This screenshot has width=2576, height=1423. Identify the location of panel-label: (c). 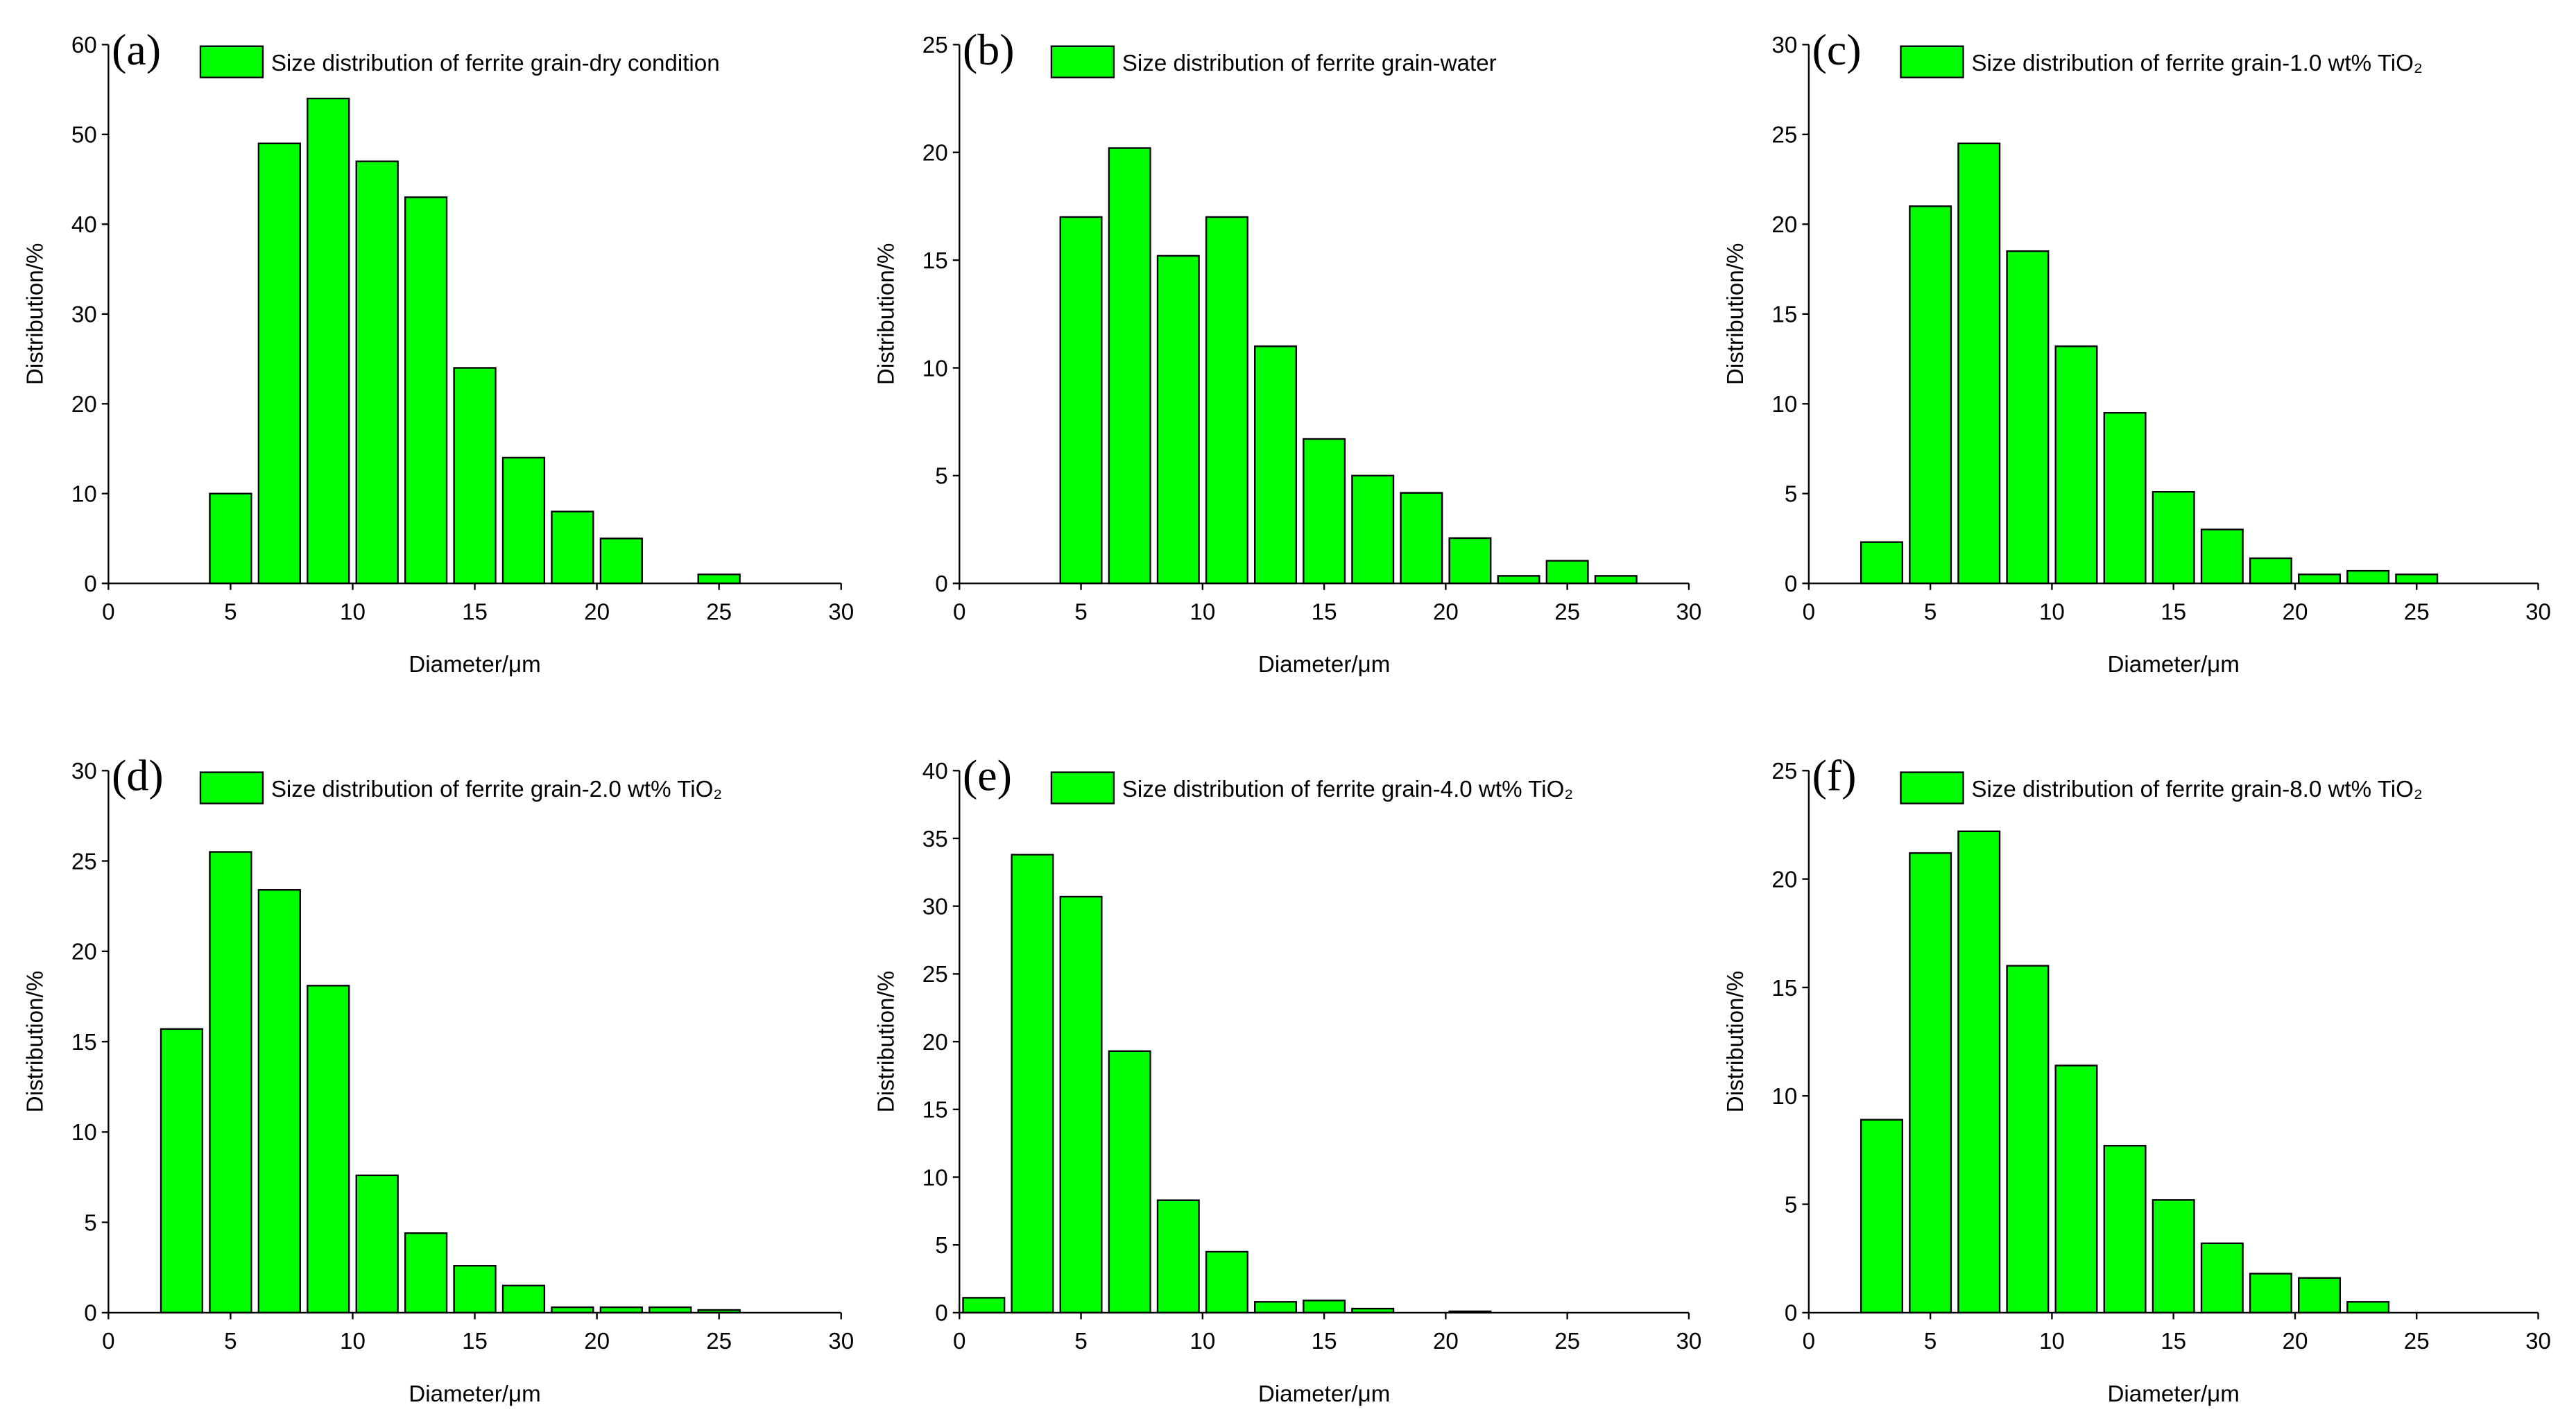
(1837, 49).